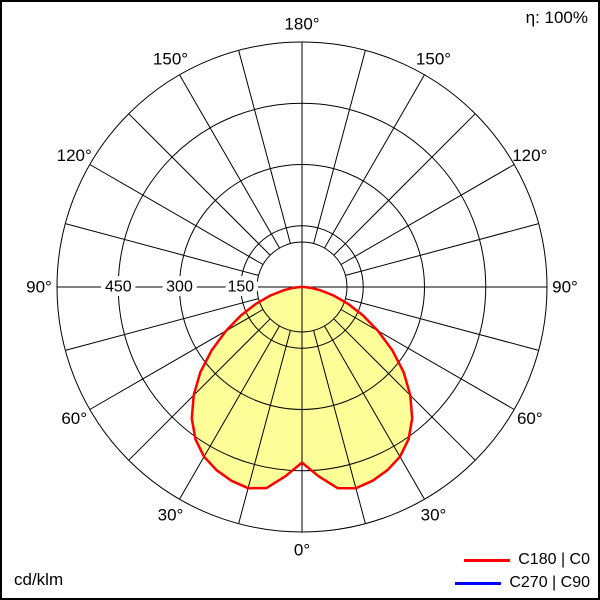 This screenshot has height=600, width=600. I want to click on radial-tick-label: 300, so click(179, 287).